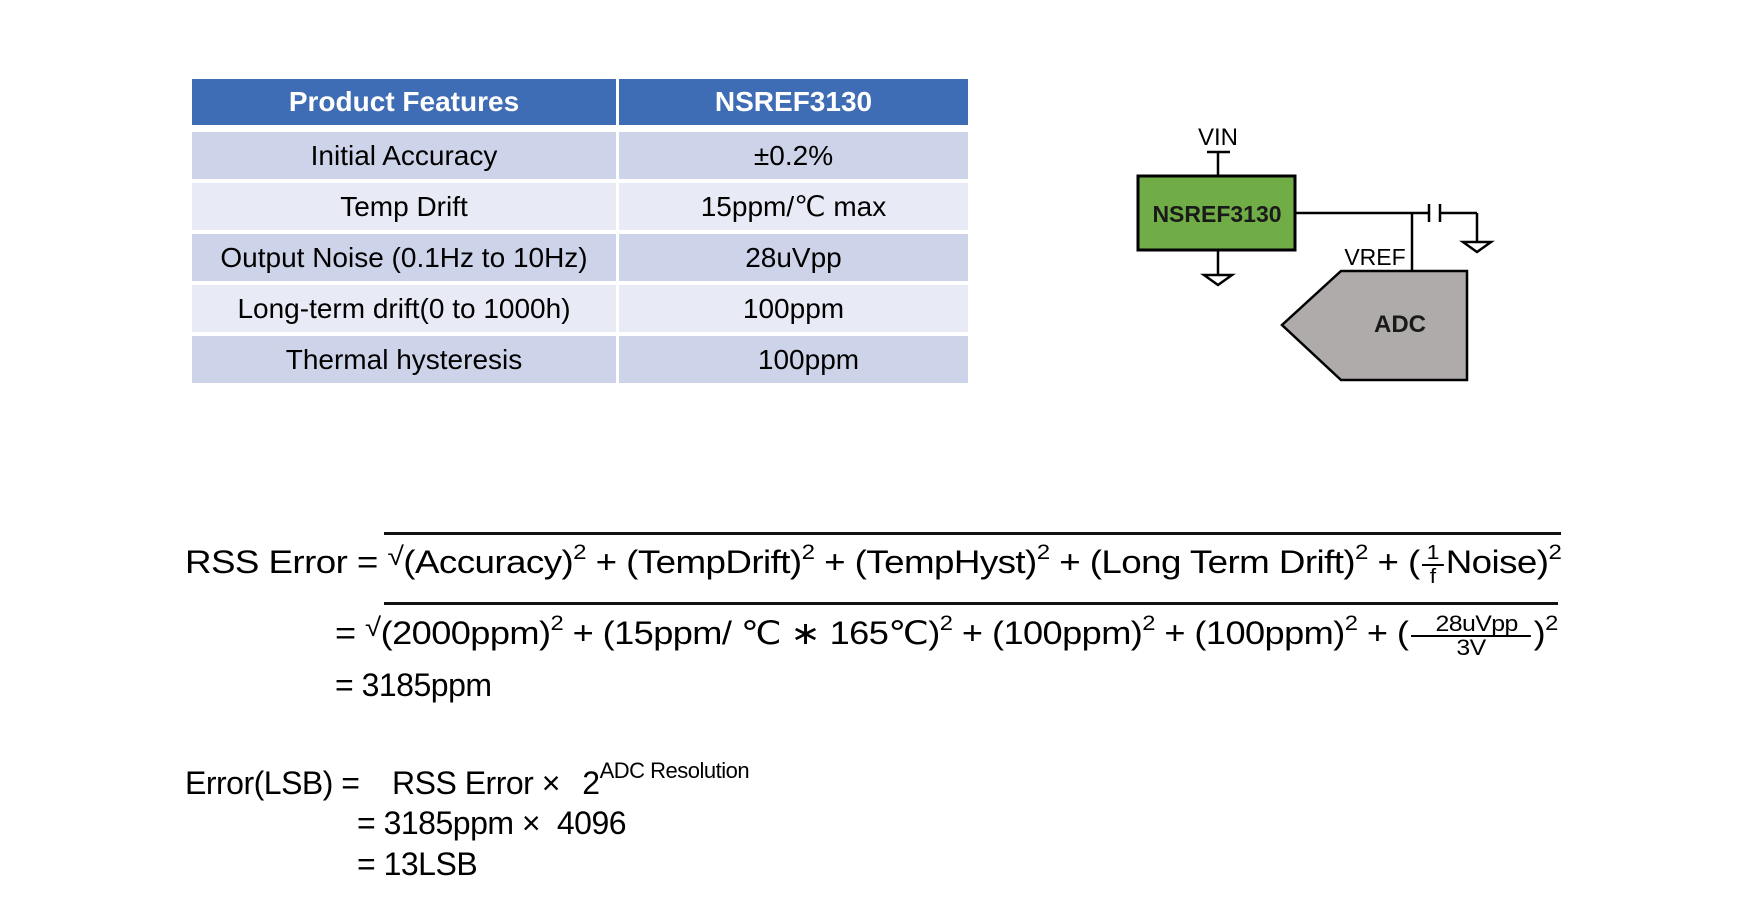 This screenshot has width=1745, height=922. I want to click on term: (Accuracy), so click(488, 562).